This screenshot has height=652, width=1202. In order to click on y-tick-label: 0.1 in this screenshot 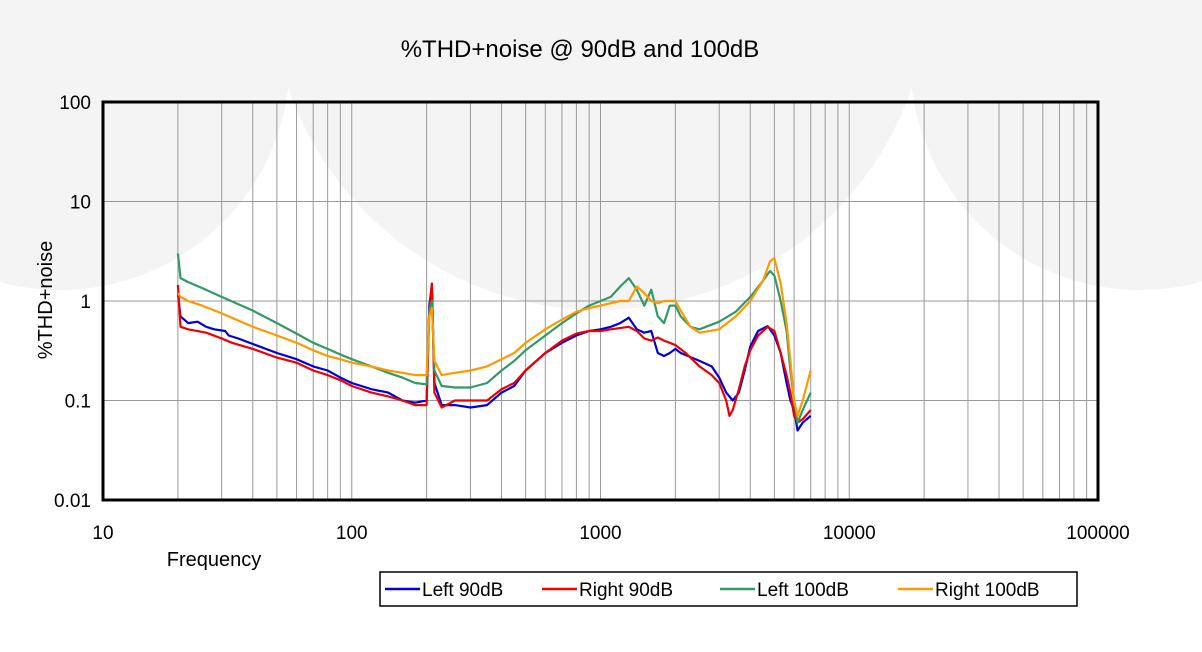, I will do `click(78, 402)`.